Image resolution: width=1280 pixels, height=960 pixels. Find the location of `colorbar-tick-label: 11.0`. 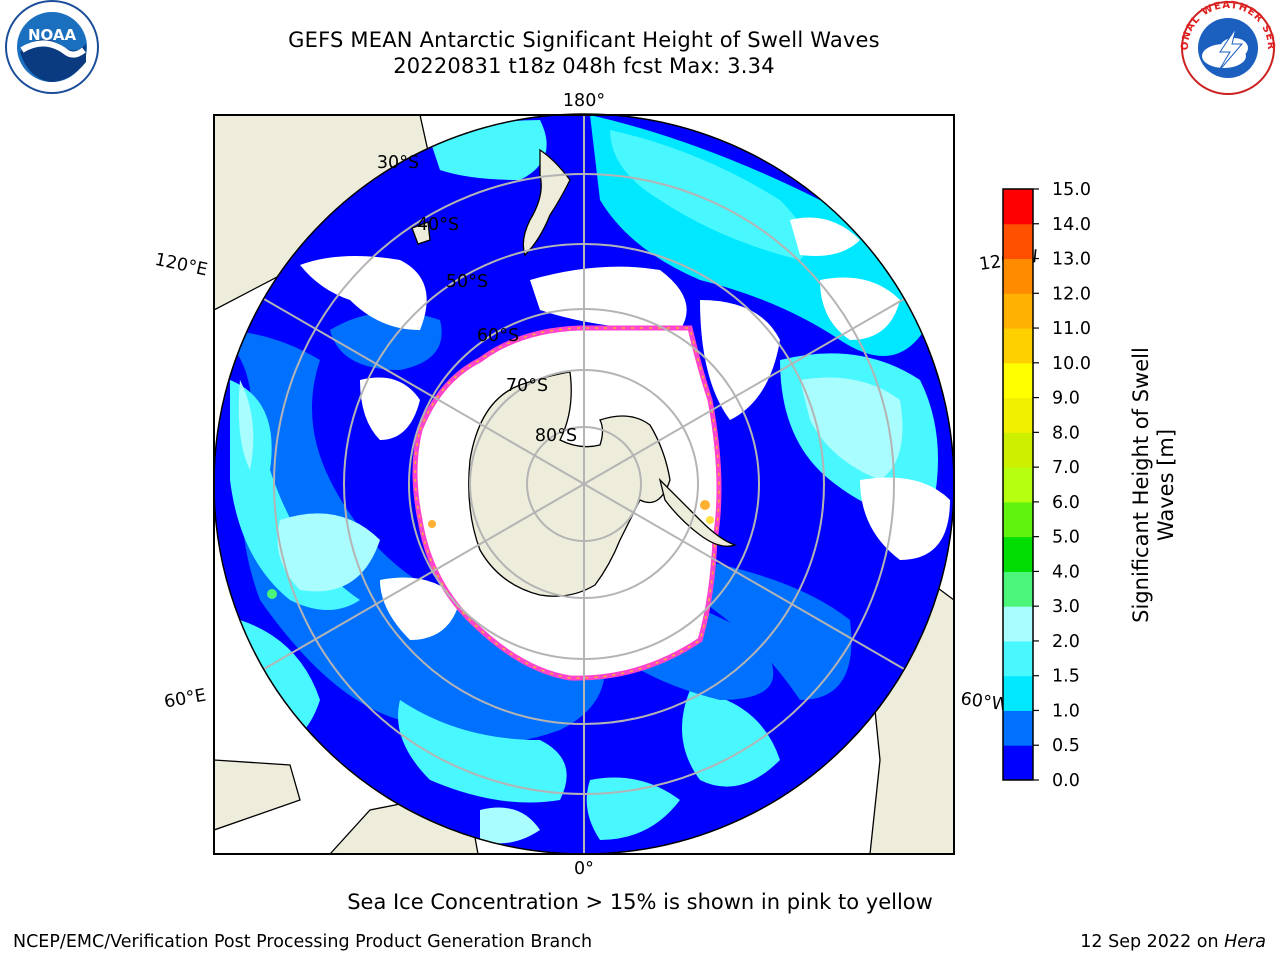

colorbar-tick-label: 11.0 is located at coordinates (1071, 329).